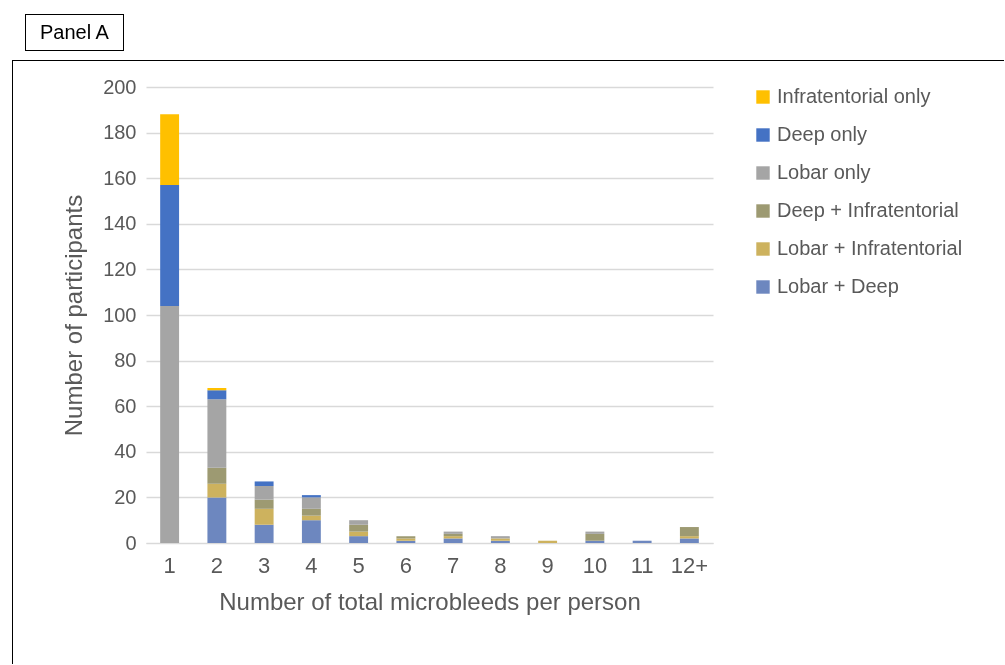 The width and height of the screenshot is (1005, 665). What do you see at coordinates (74, 32) in the screenshot?
I see `chart-title: Panel A` at bounding box center [74, 32].